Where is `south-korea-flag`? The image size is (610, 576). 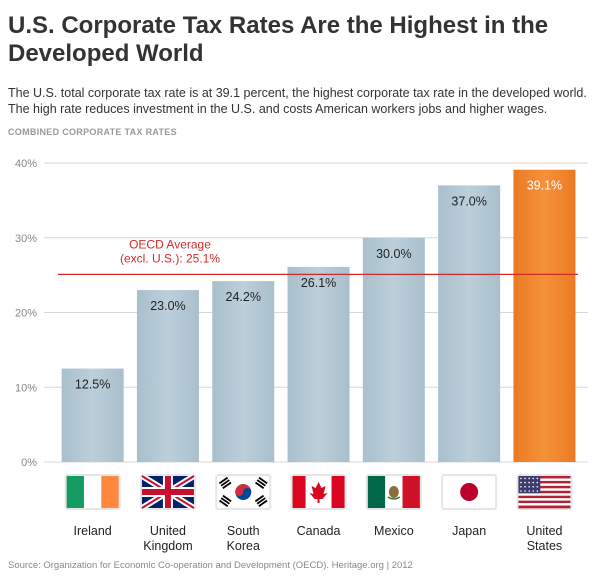
south-korea-flag is located at coordinates (243, 492).